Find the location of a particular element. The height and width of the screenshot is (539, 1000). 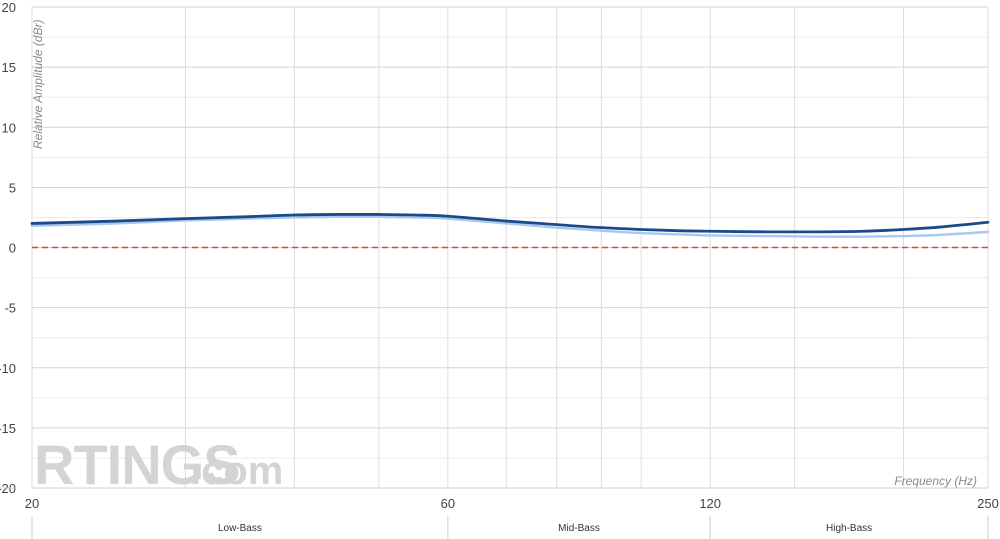

y-tick-label: 5 is located at coordinates (12, 187).